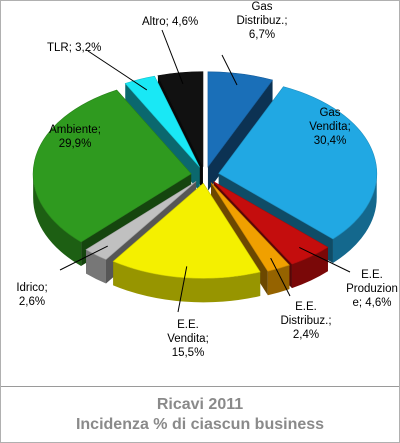 This screenshot has height=443, width=400. I want to click on slice-label-line: TLR; 3,2%, so click(74, 48).